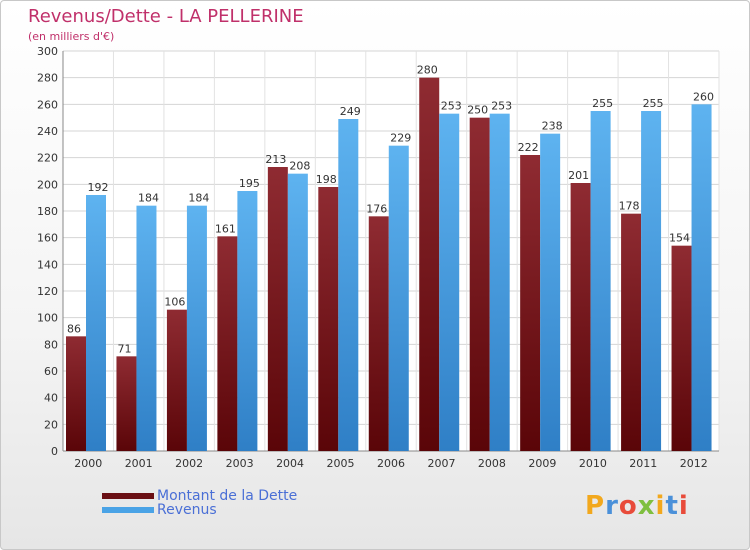 This screenshot has width=750, height=550. What do you see at coordinates (47, 78) in the screenshot?
I see `y-tick-label: 280` at bounding box center [47, 78].